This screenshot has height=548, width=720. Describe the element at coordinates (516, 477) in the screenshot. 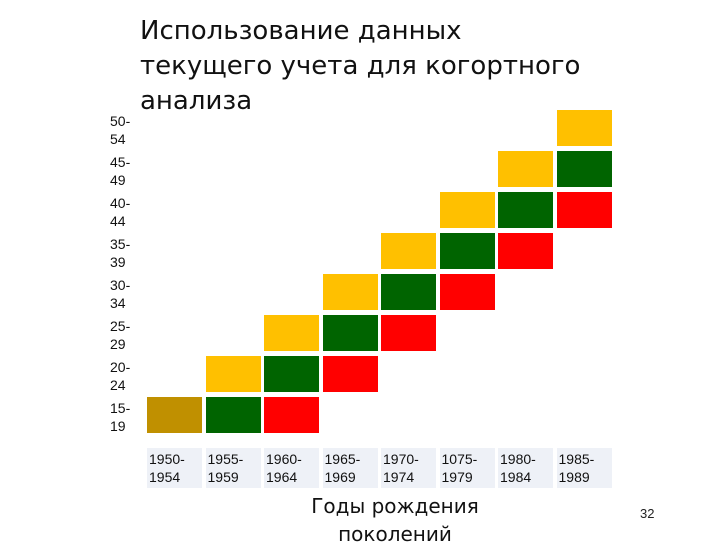

I see `column-label-line: 1984` at that location.